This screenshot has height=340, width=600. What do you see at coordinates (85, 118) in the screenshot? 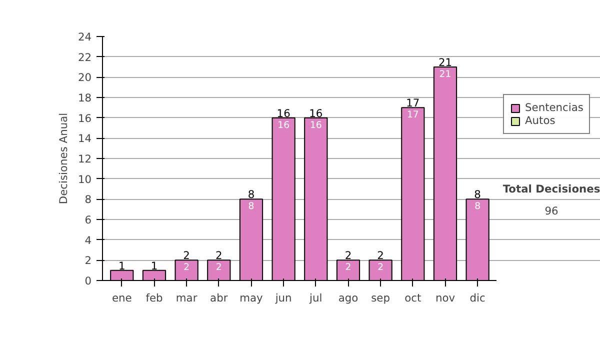
I see `y-tick-label: 16` at bounding box center [85, 118].